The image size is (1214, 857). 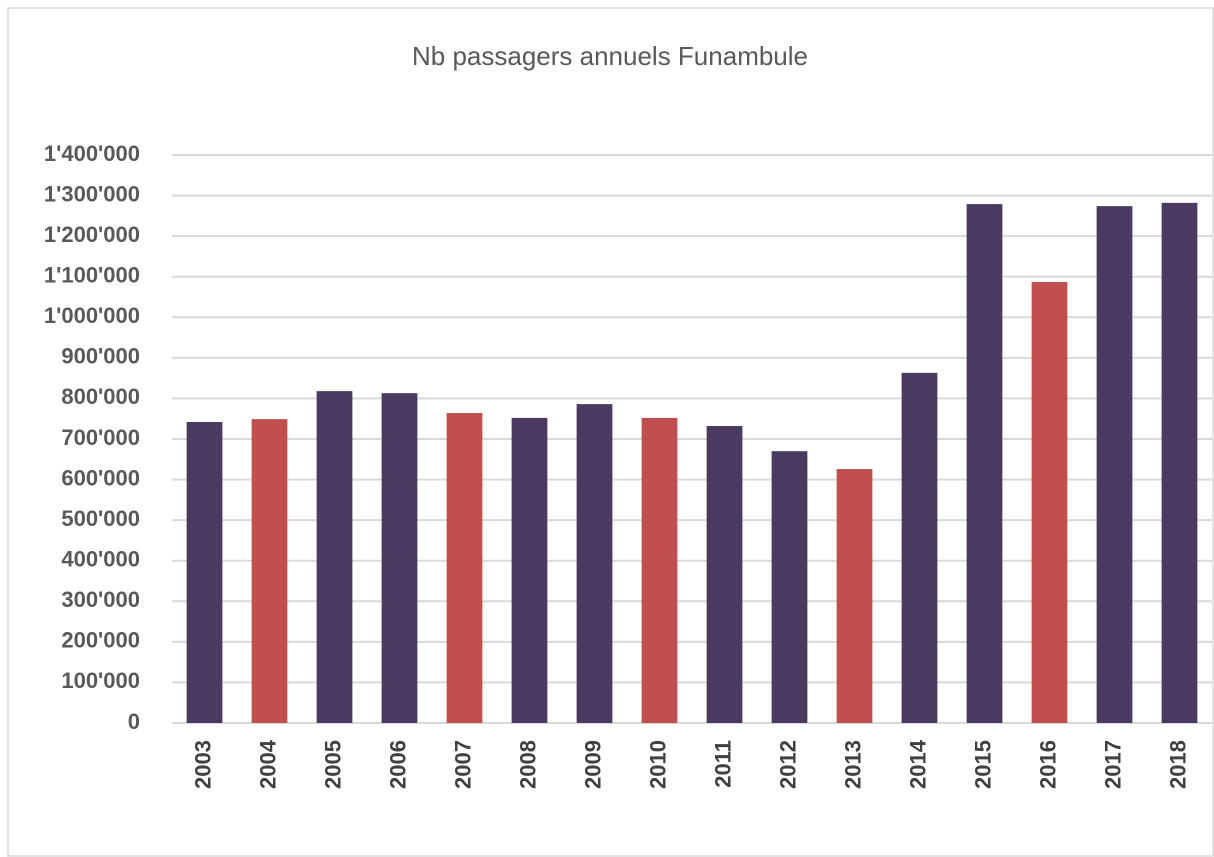 What do you see at coordinates (462, 764) in the screenshot?
I see `x-tick-label: 2007` at bounding box center [462, 764].